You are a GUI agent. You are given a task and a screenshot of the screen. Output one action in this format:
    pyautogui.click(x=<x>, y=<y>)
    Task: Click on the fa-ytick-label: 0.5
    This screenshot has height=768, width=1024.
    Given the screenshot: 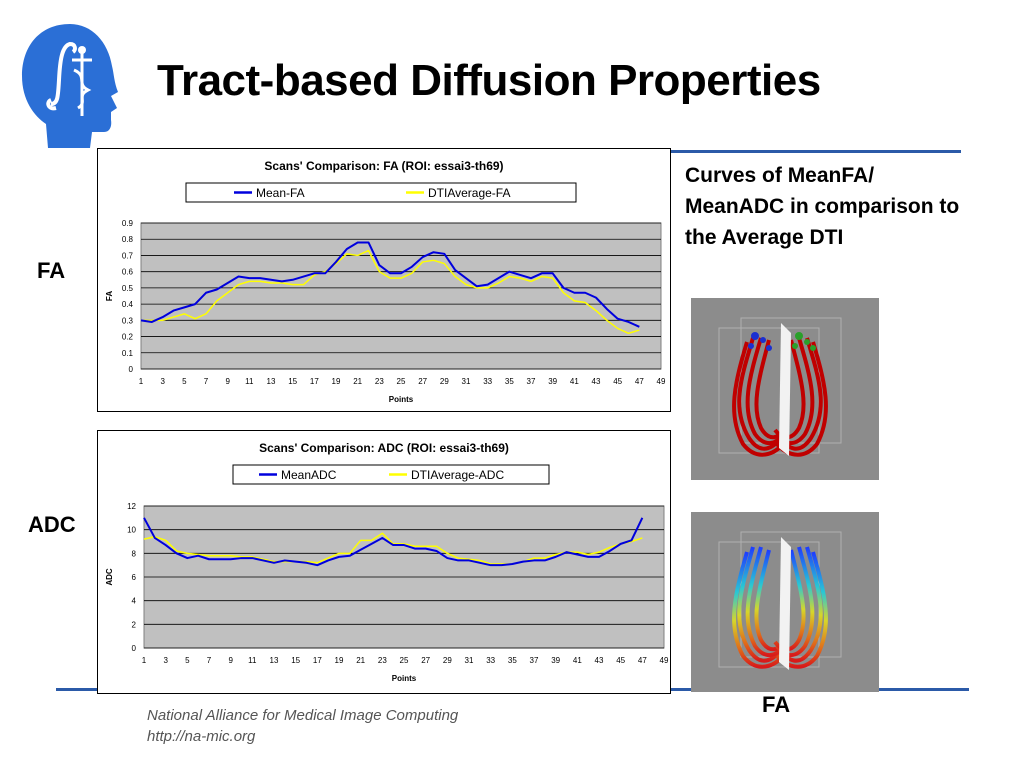 What is the action you would take?
    pyautogui.click(x=128, y=288)
    